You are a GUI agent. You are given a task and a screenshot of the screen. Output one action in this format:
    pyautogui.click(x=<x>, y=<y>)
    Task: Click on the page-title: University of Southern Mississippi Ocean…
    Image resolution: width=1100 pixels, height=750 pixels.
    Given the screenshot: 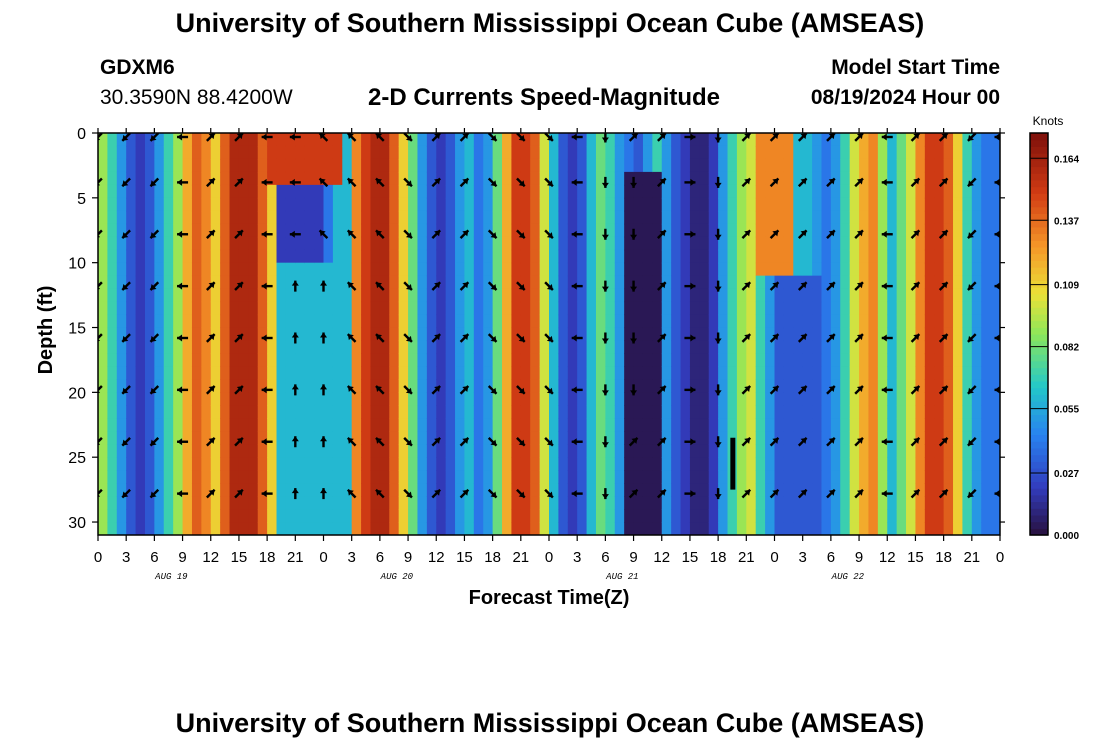 What is the action you would take?
    pyautogui.click(x=550, y=23)
    